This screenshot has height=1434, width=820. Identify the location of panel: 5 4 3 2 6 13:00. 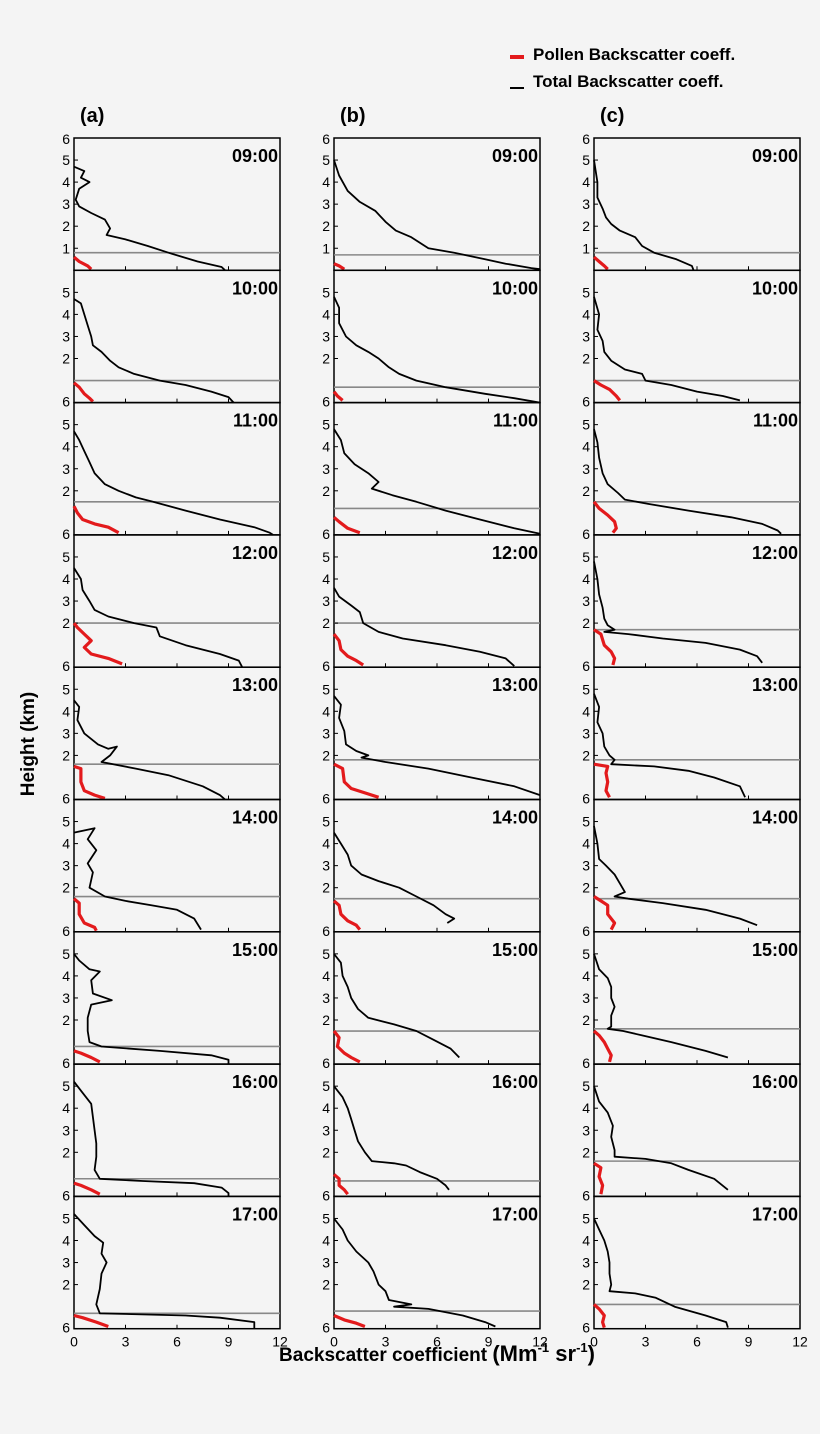
(691, 736).